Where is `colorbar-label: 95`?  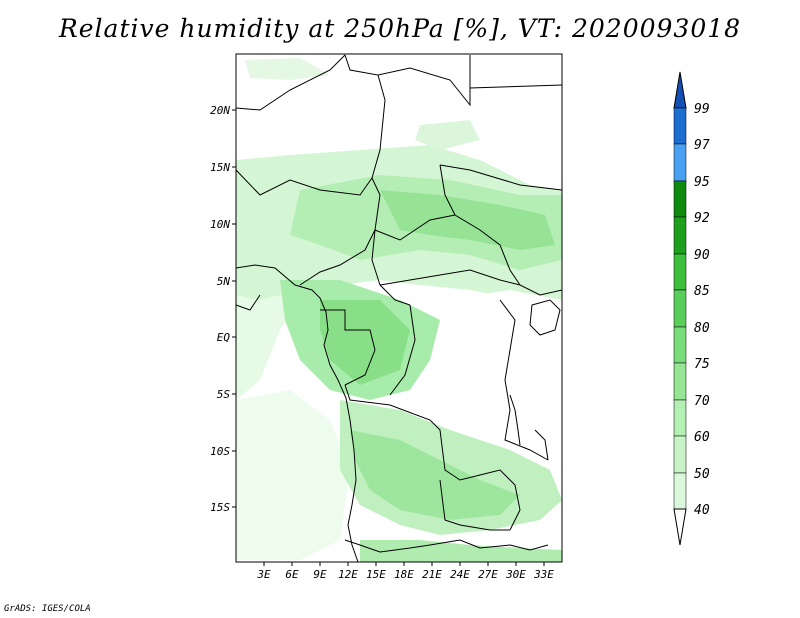
colorbar-label: 95 is located at coordinates (702, 182).